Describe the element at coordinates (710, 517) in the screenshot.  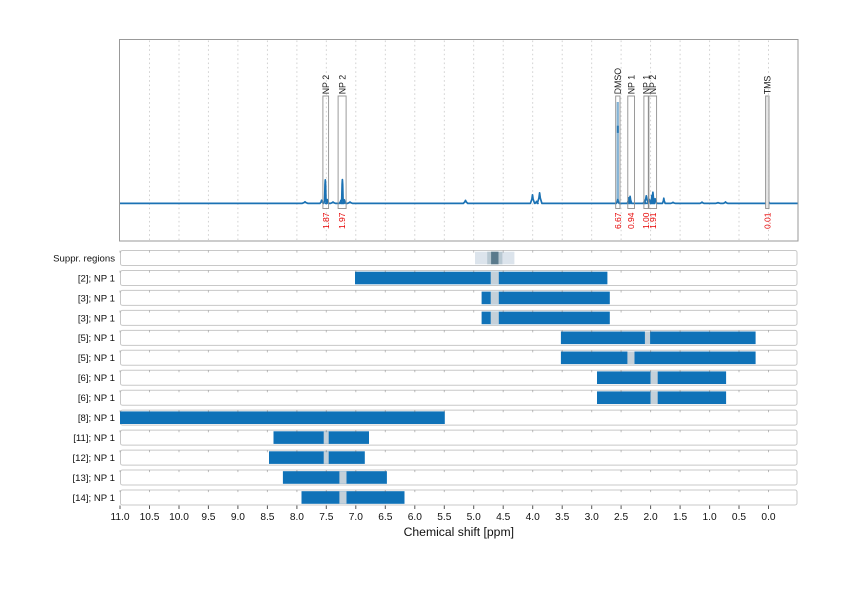
I see `svg-text: 1.0` at that location.